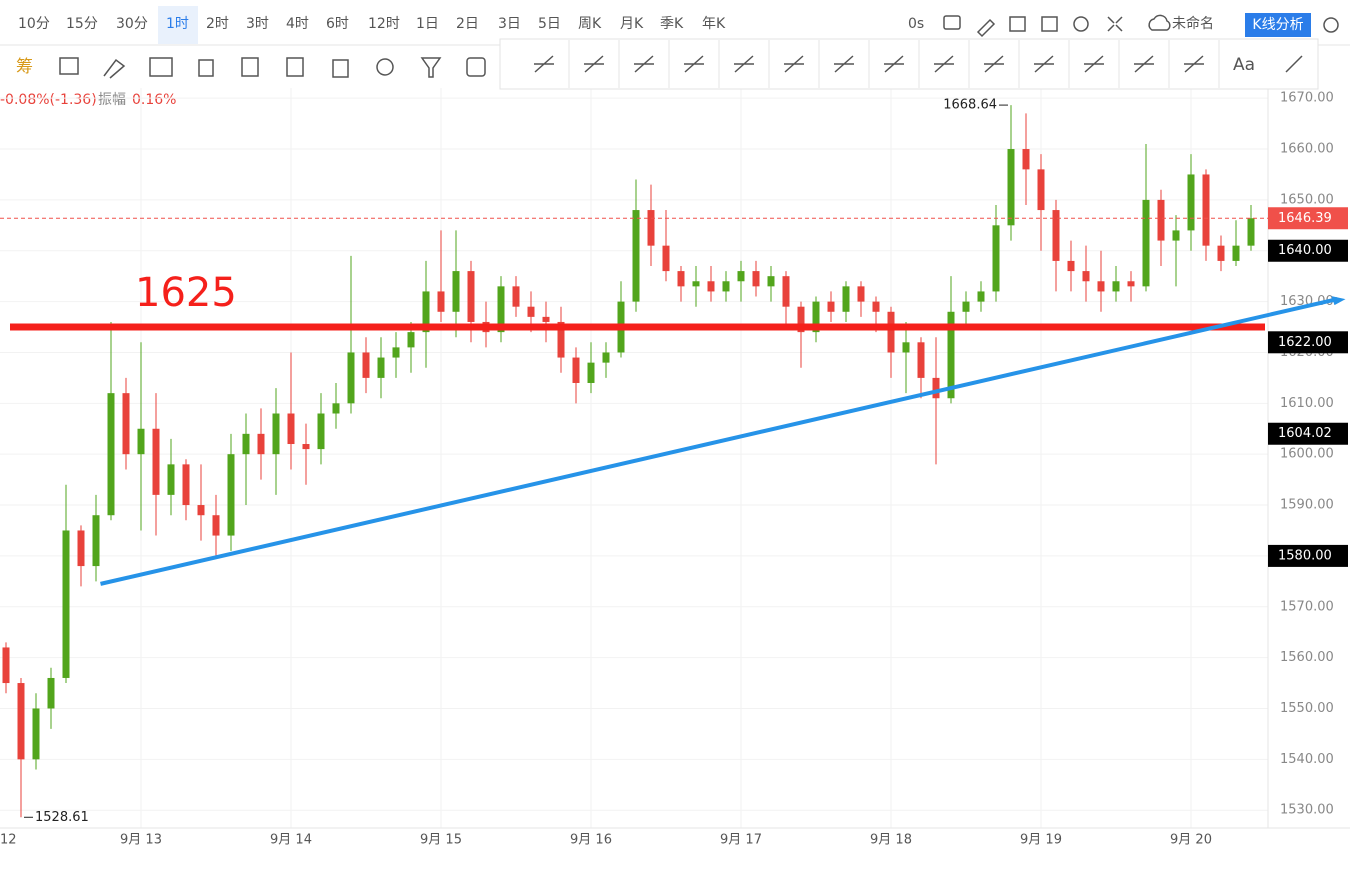  Describe the element at coordinates (257, 24) in the screenshot. I see `interval: 3时` at that location.